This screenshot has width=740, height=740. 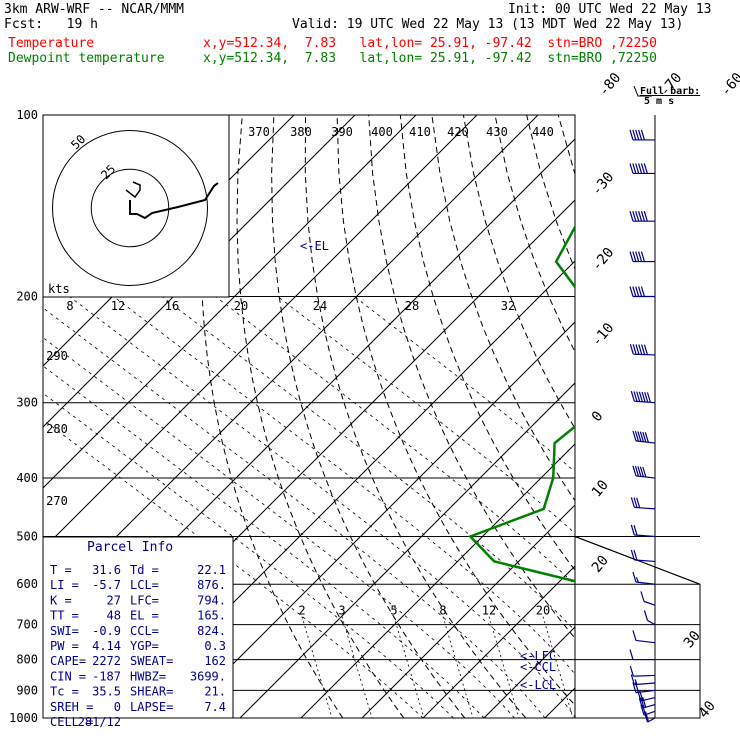 I want to click on pressure-label-600: 600, so click(x=27, y=584).